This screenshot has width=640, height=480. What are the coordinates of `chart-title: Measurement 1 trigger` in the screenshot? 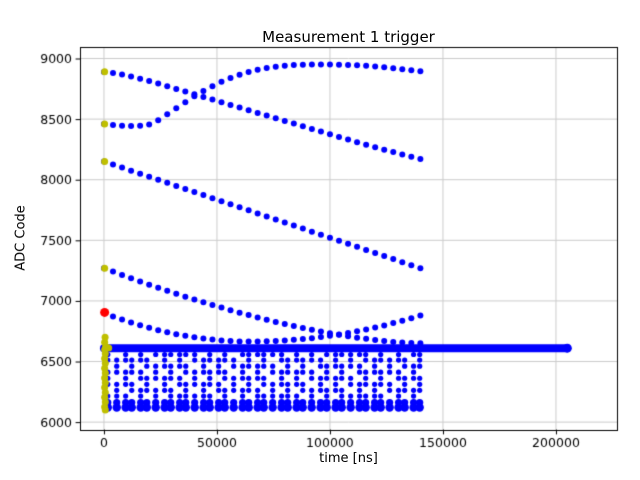 It's located at (348, 37).